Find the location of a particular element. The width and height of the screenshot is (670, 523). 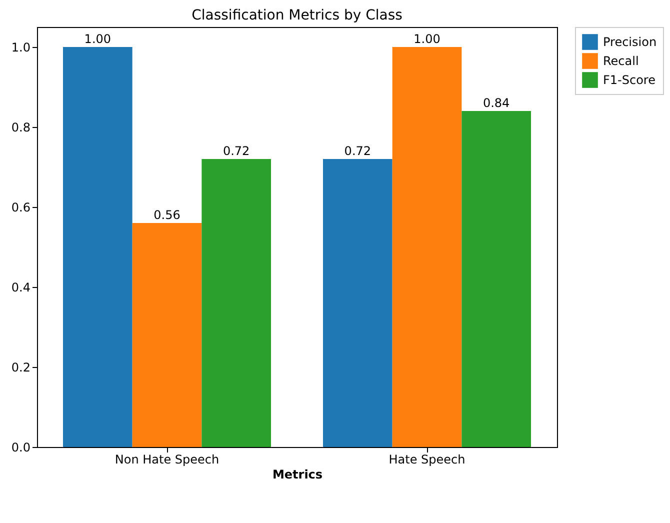

y-tick-label: 0.0 is located at coordinates (20, 447).